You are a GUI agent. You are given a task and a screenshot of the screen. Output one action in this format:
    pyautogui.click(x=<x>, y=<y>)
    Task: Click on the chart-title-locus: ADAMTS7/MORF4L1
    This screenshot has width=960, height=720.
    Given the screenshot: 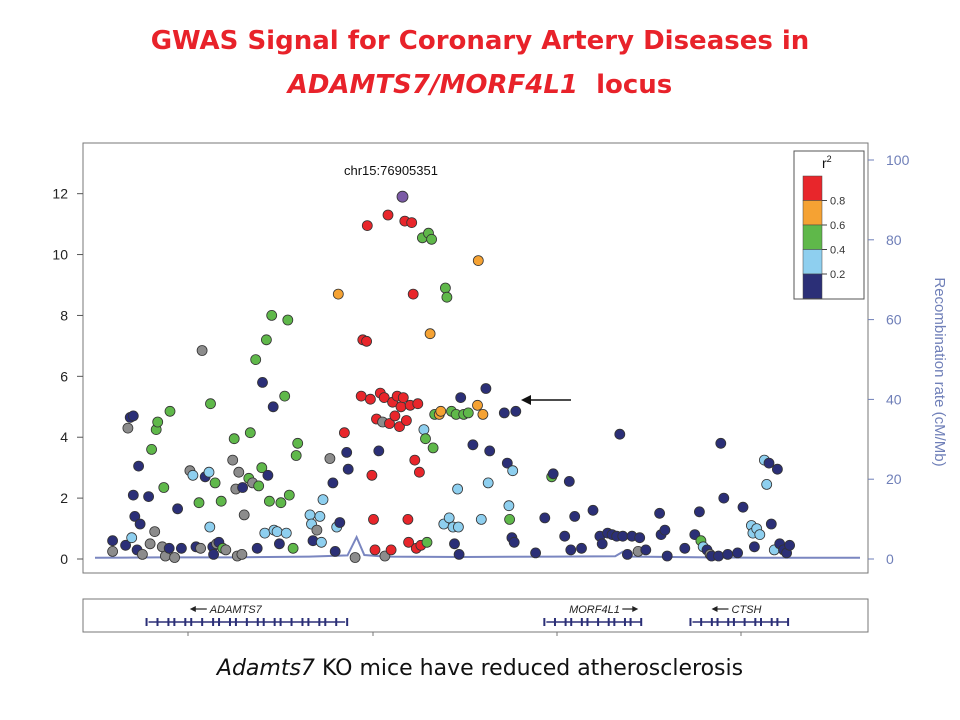 What is the action you would take?
    pyautogui.click(x=432, y=85)
    